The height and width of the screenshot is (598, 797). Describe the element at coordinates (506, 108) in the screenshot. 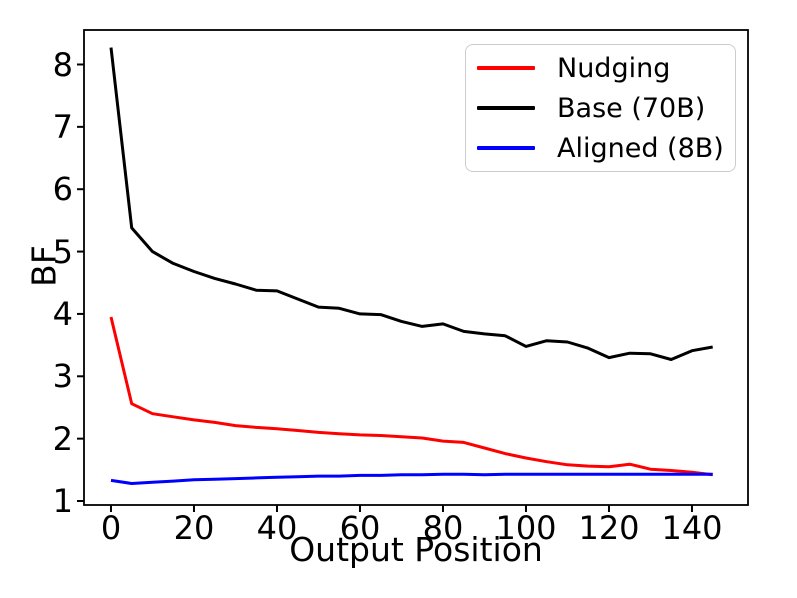

I see `legend-swatch-base-70b` at that location.